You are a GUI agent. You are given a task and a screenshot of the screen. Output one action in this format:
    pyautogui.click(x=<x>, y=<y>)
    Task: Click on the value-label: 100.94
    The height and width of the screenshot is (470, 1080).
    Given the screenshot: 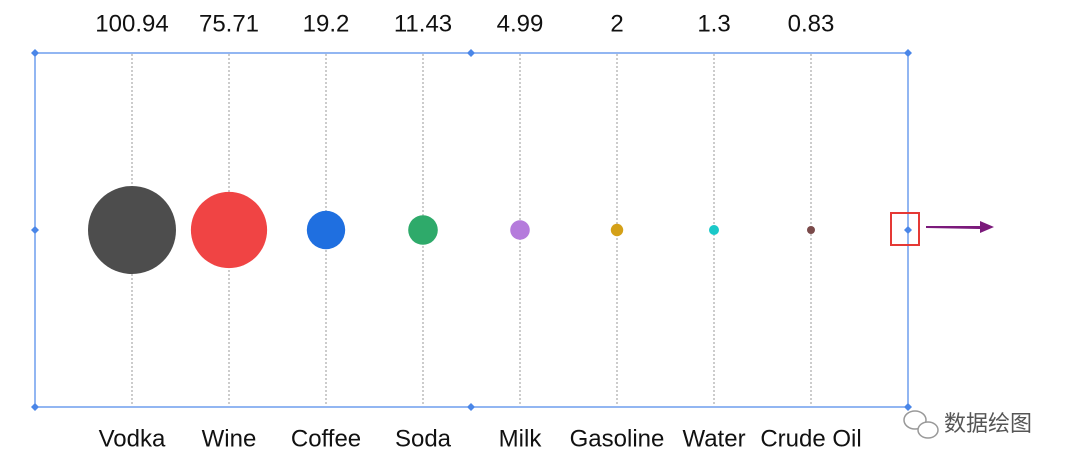 What is the action you would take?
    pyautogui.click(x=131, y=23)
    